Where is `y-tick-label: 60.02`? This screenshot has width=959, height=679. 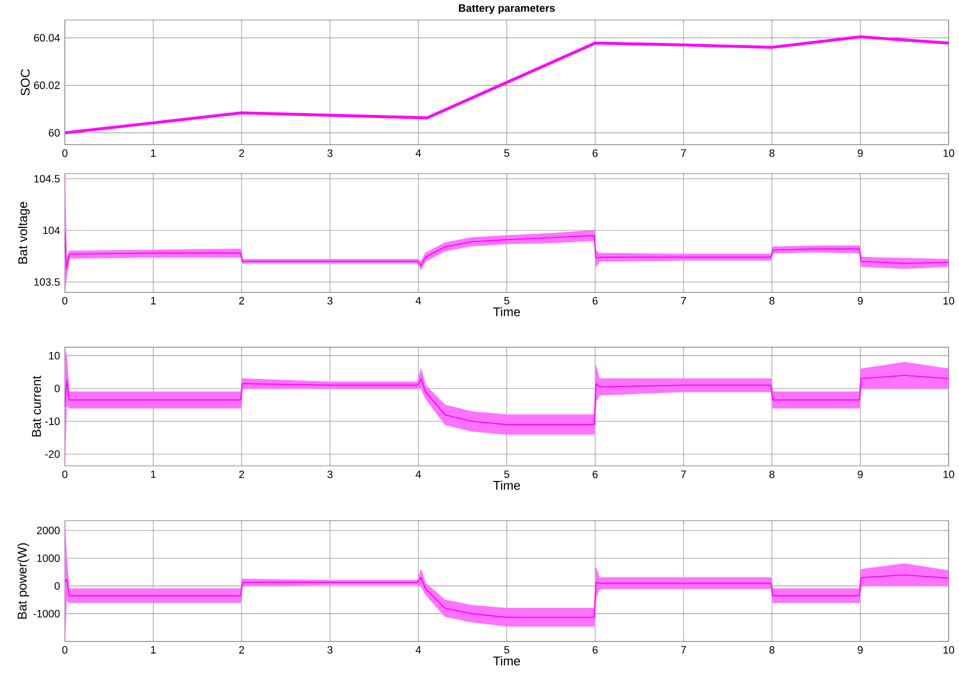
y-tick-label: 60.02 is located at coordinates (47, 85).